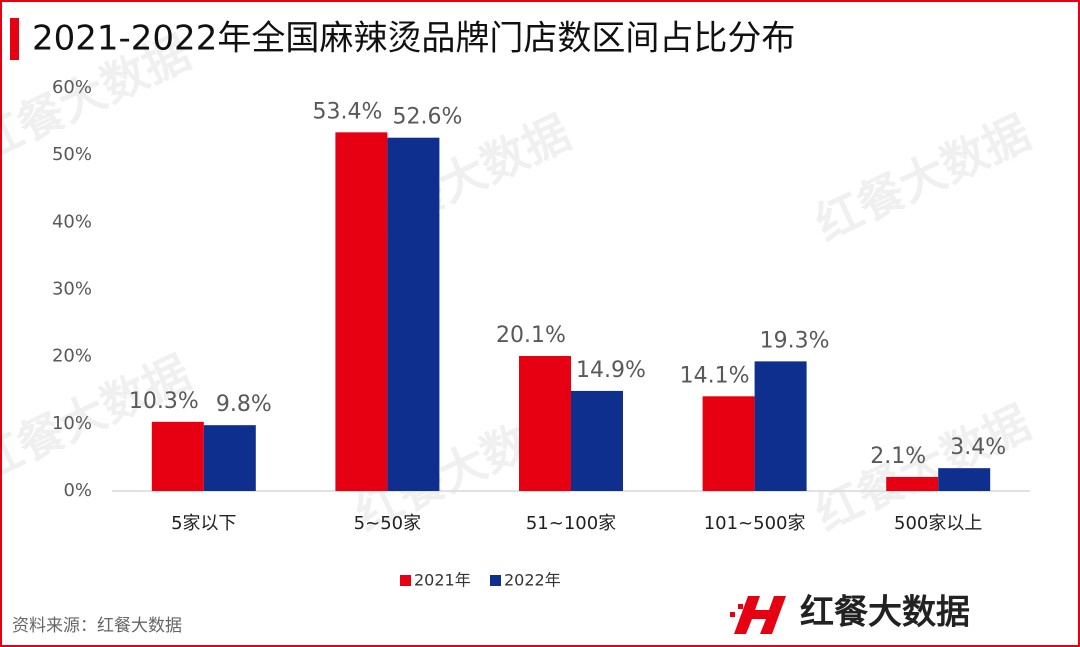 The height and width of the screenshot is (647, 1080). I want to click on y-tick-label: 30%, so click(72, 289).